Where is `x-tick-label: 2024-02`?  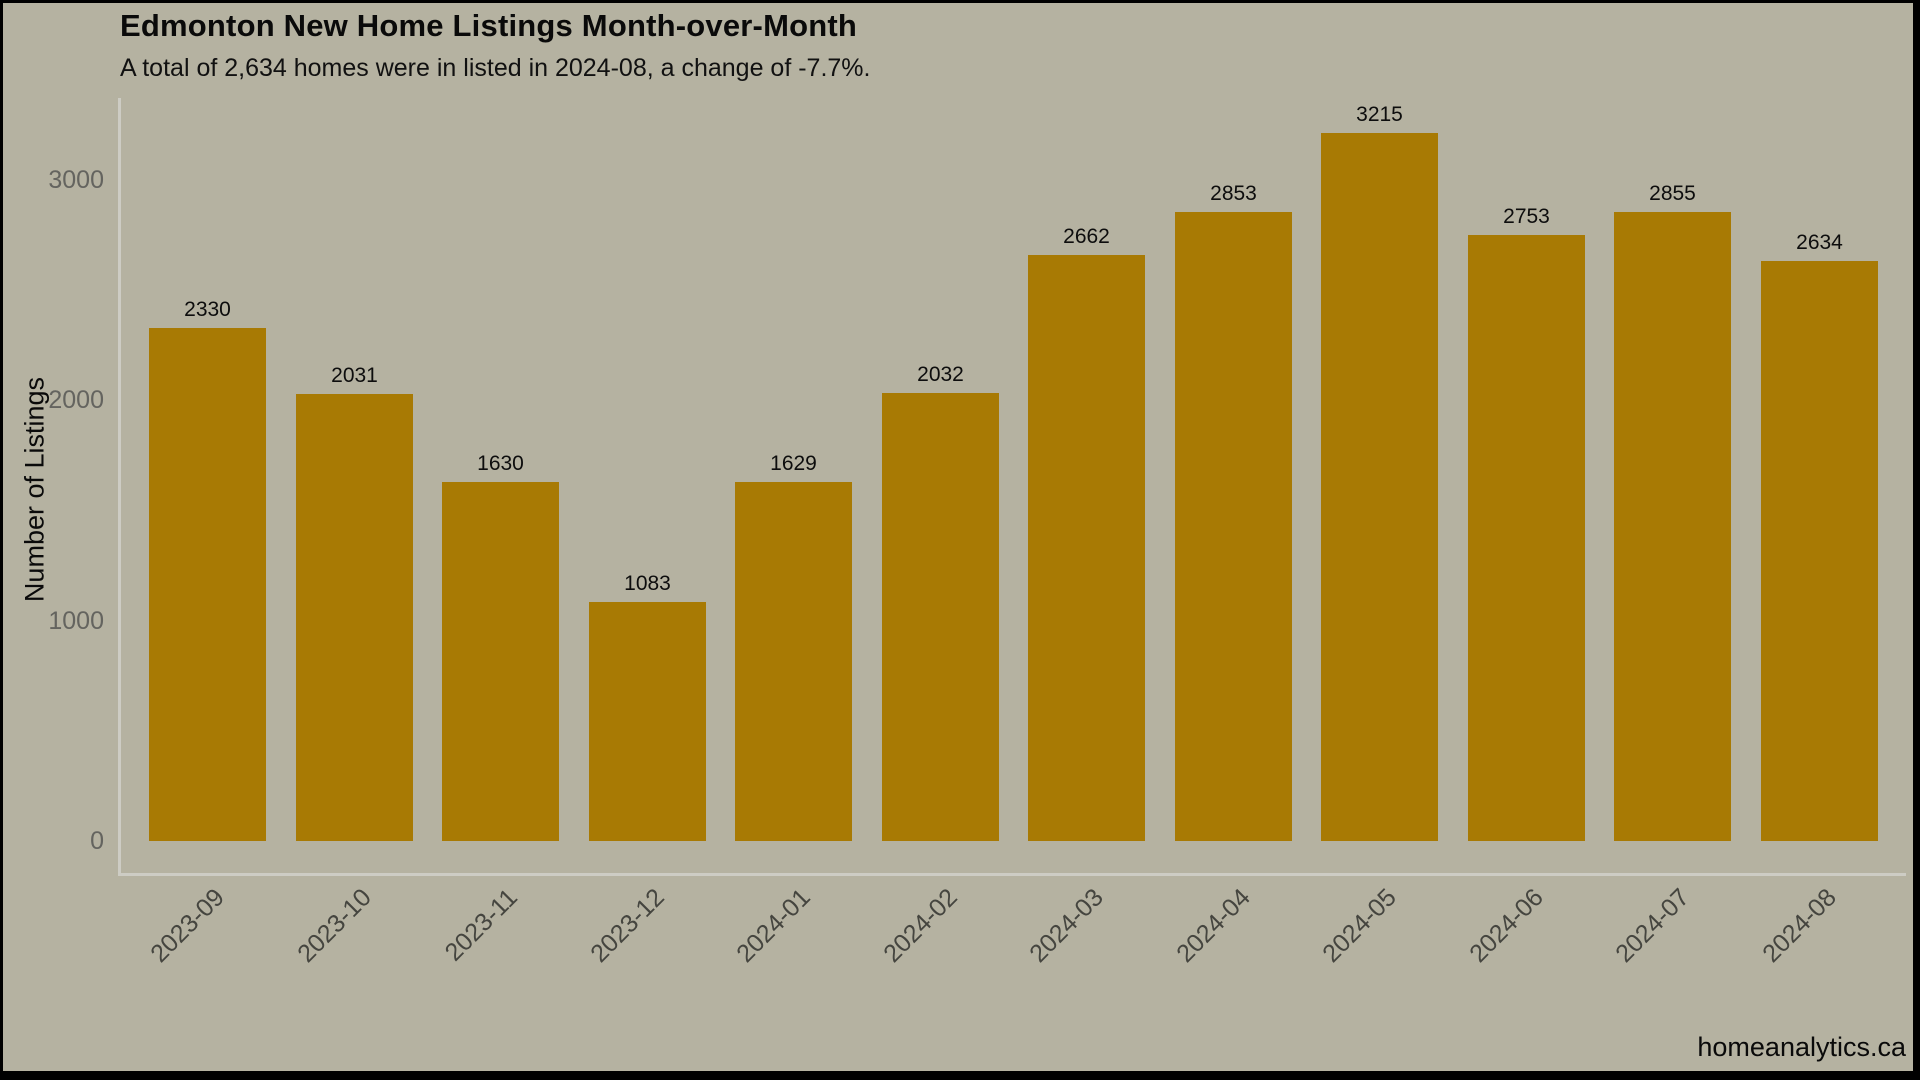 x-tick-label: 2024-02 is located at coordinates (921, 925).